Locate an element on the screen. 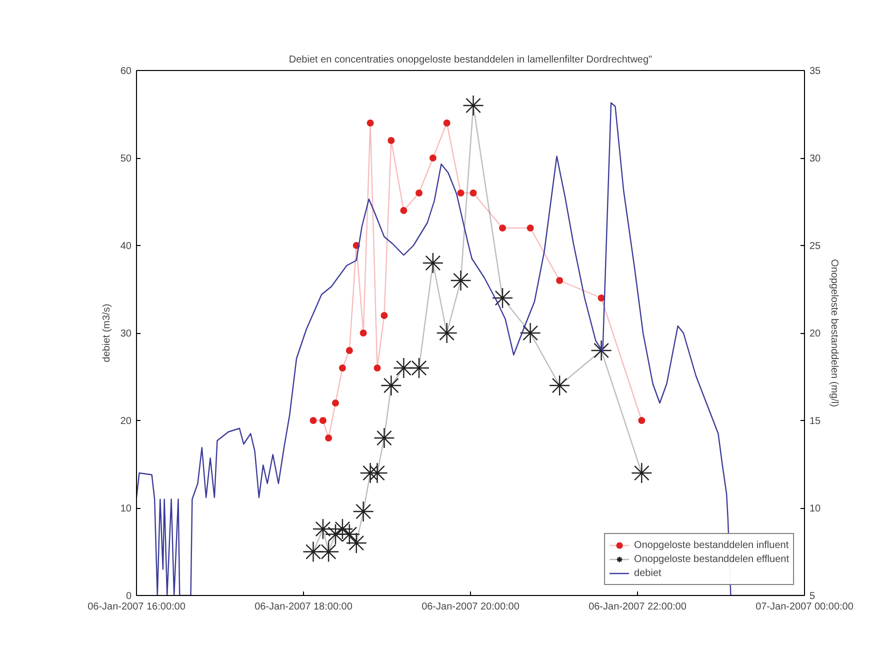 The image size is (888, 652). y2-axis-title: Onopgeloste bestanddelen (mg/l) is located at coordinates (834, 333).